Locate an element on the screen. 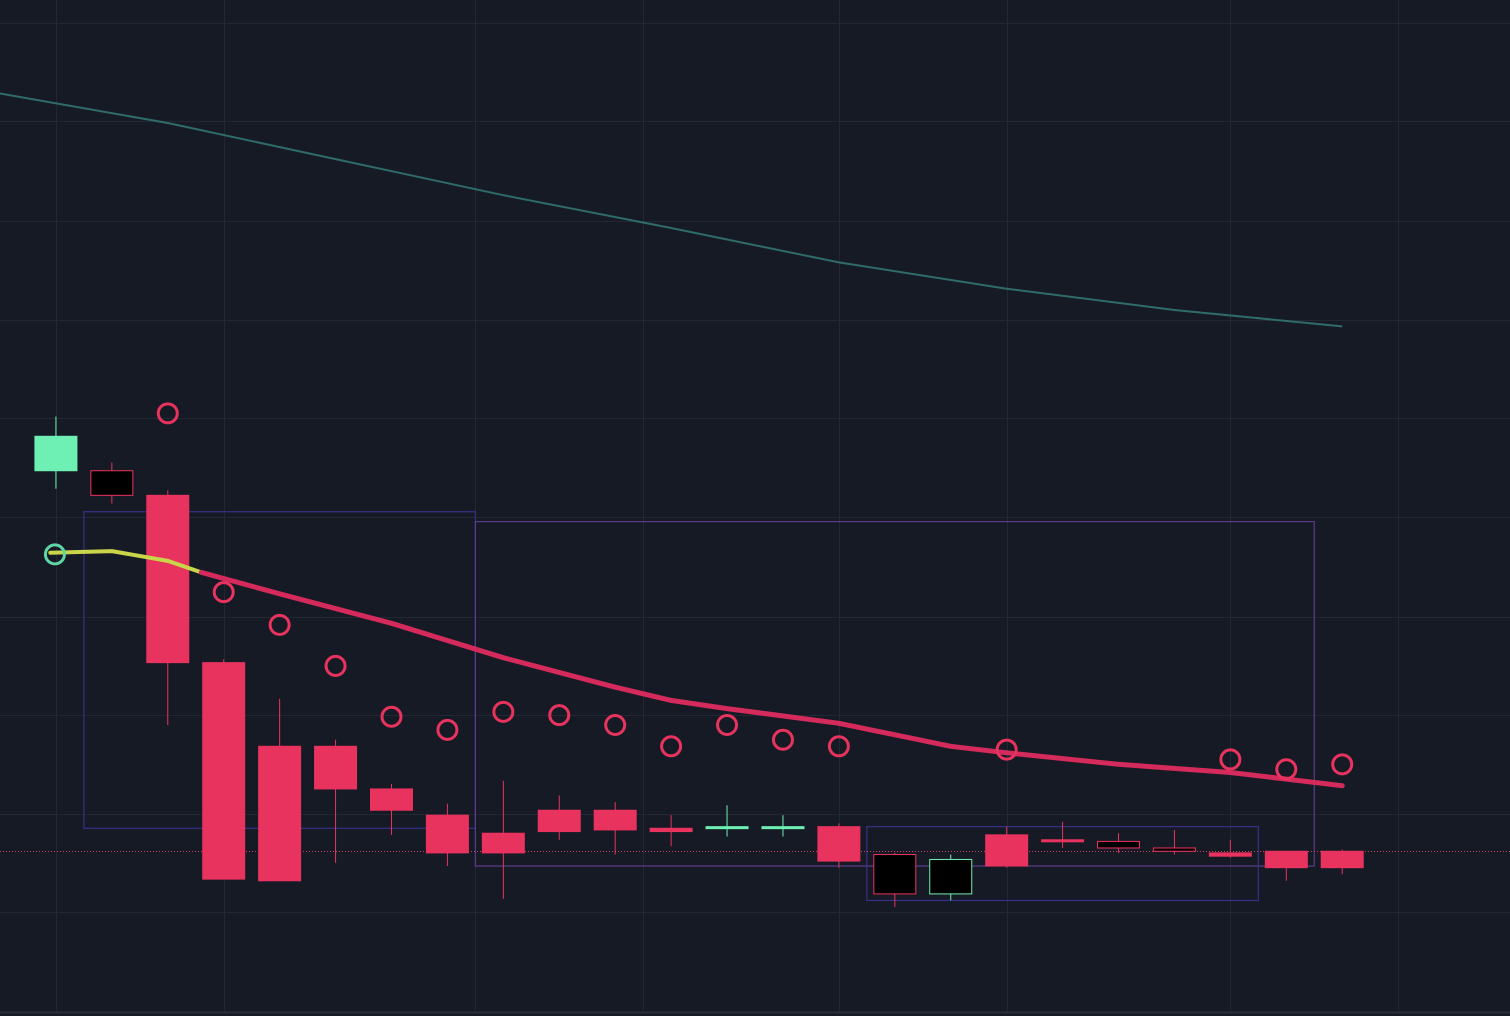  fast-moving-average-bull-segment is located at coordinates (126, 562).